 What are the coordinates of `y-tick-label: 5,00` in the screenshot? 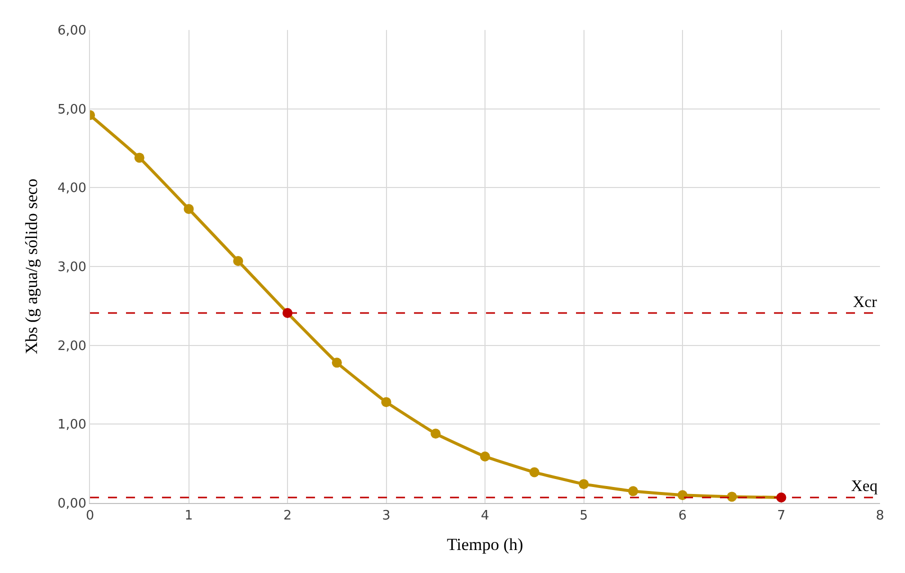 It's located at (71, 110).